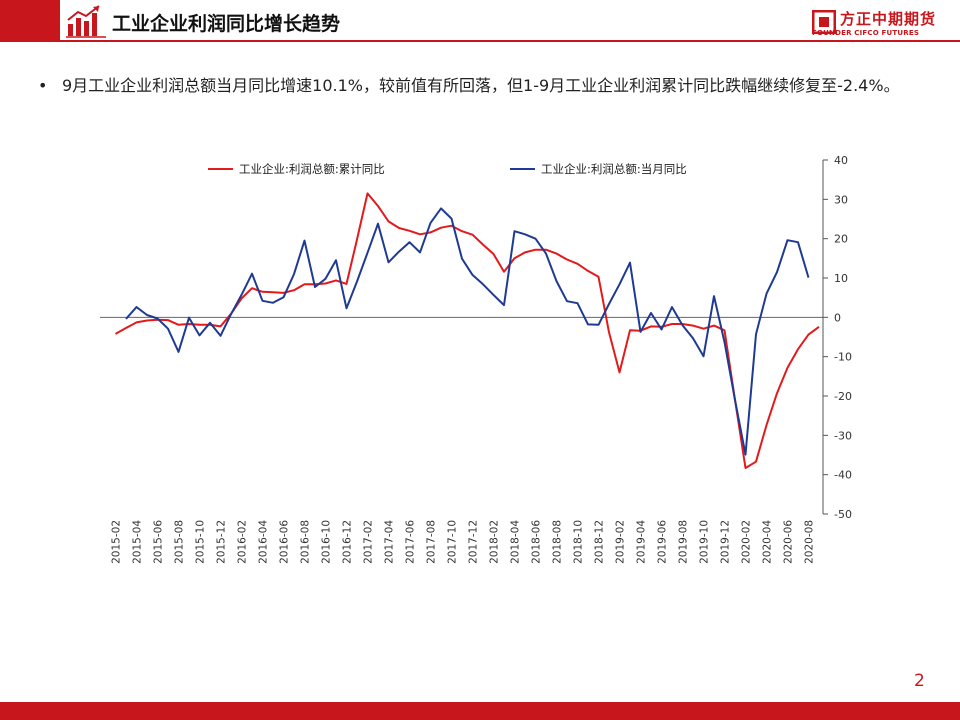  Describe the element at coordinates (684, 542) in the screenshot. I see `x-tick-label: 2019-08` at that location.